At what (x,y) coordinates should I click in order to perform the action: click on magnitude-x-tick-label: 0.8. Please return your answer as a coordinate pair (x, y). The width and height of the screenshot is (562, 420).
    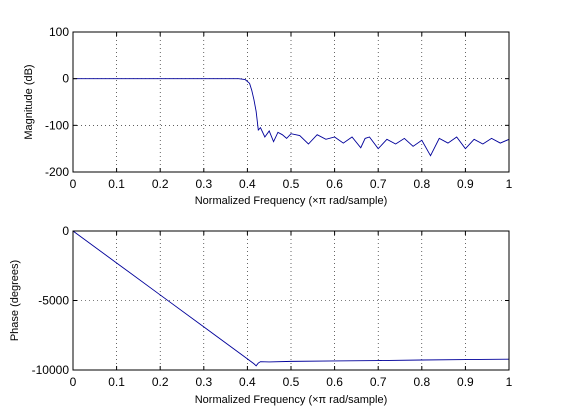
    Looking at the image, I should click on (421, 184).